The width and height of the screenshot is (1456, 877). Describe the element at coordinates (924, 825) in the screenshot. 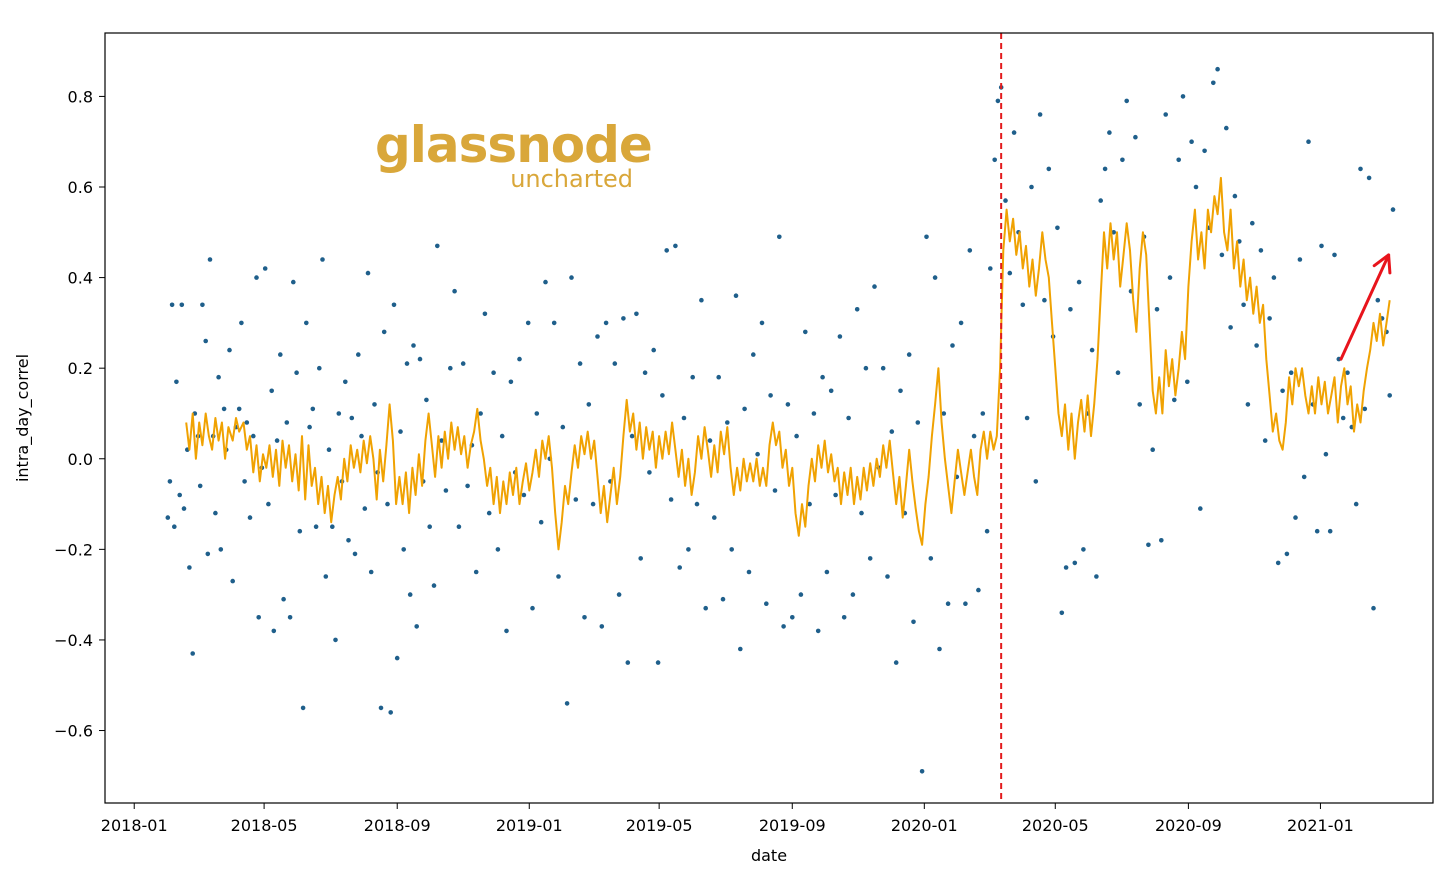

I see `x-tick-label: 2020-01` at that location.